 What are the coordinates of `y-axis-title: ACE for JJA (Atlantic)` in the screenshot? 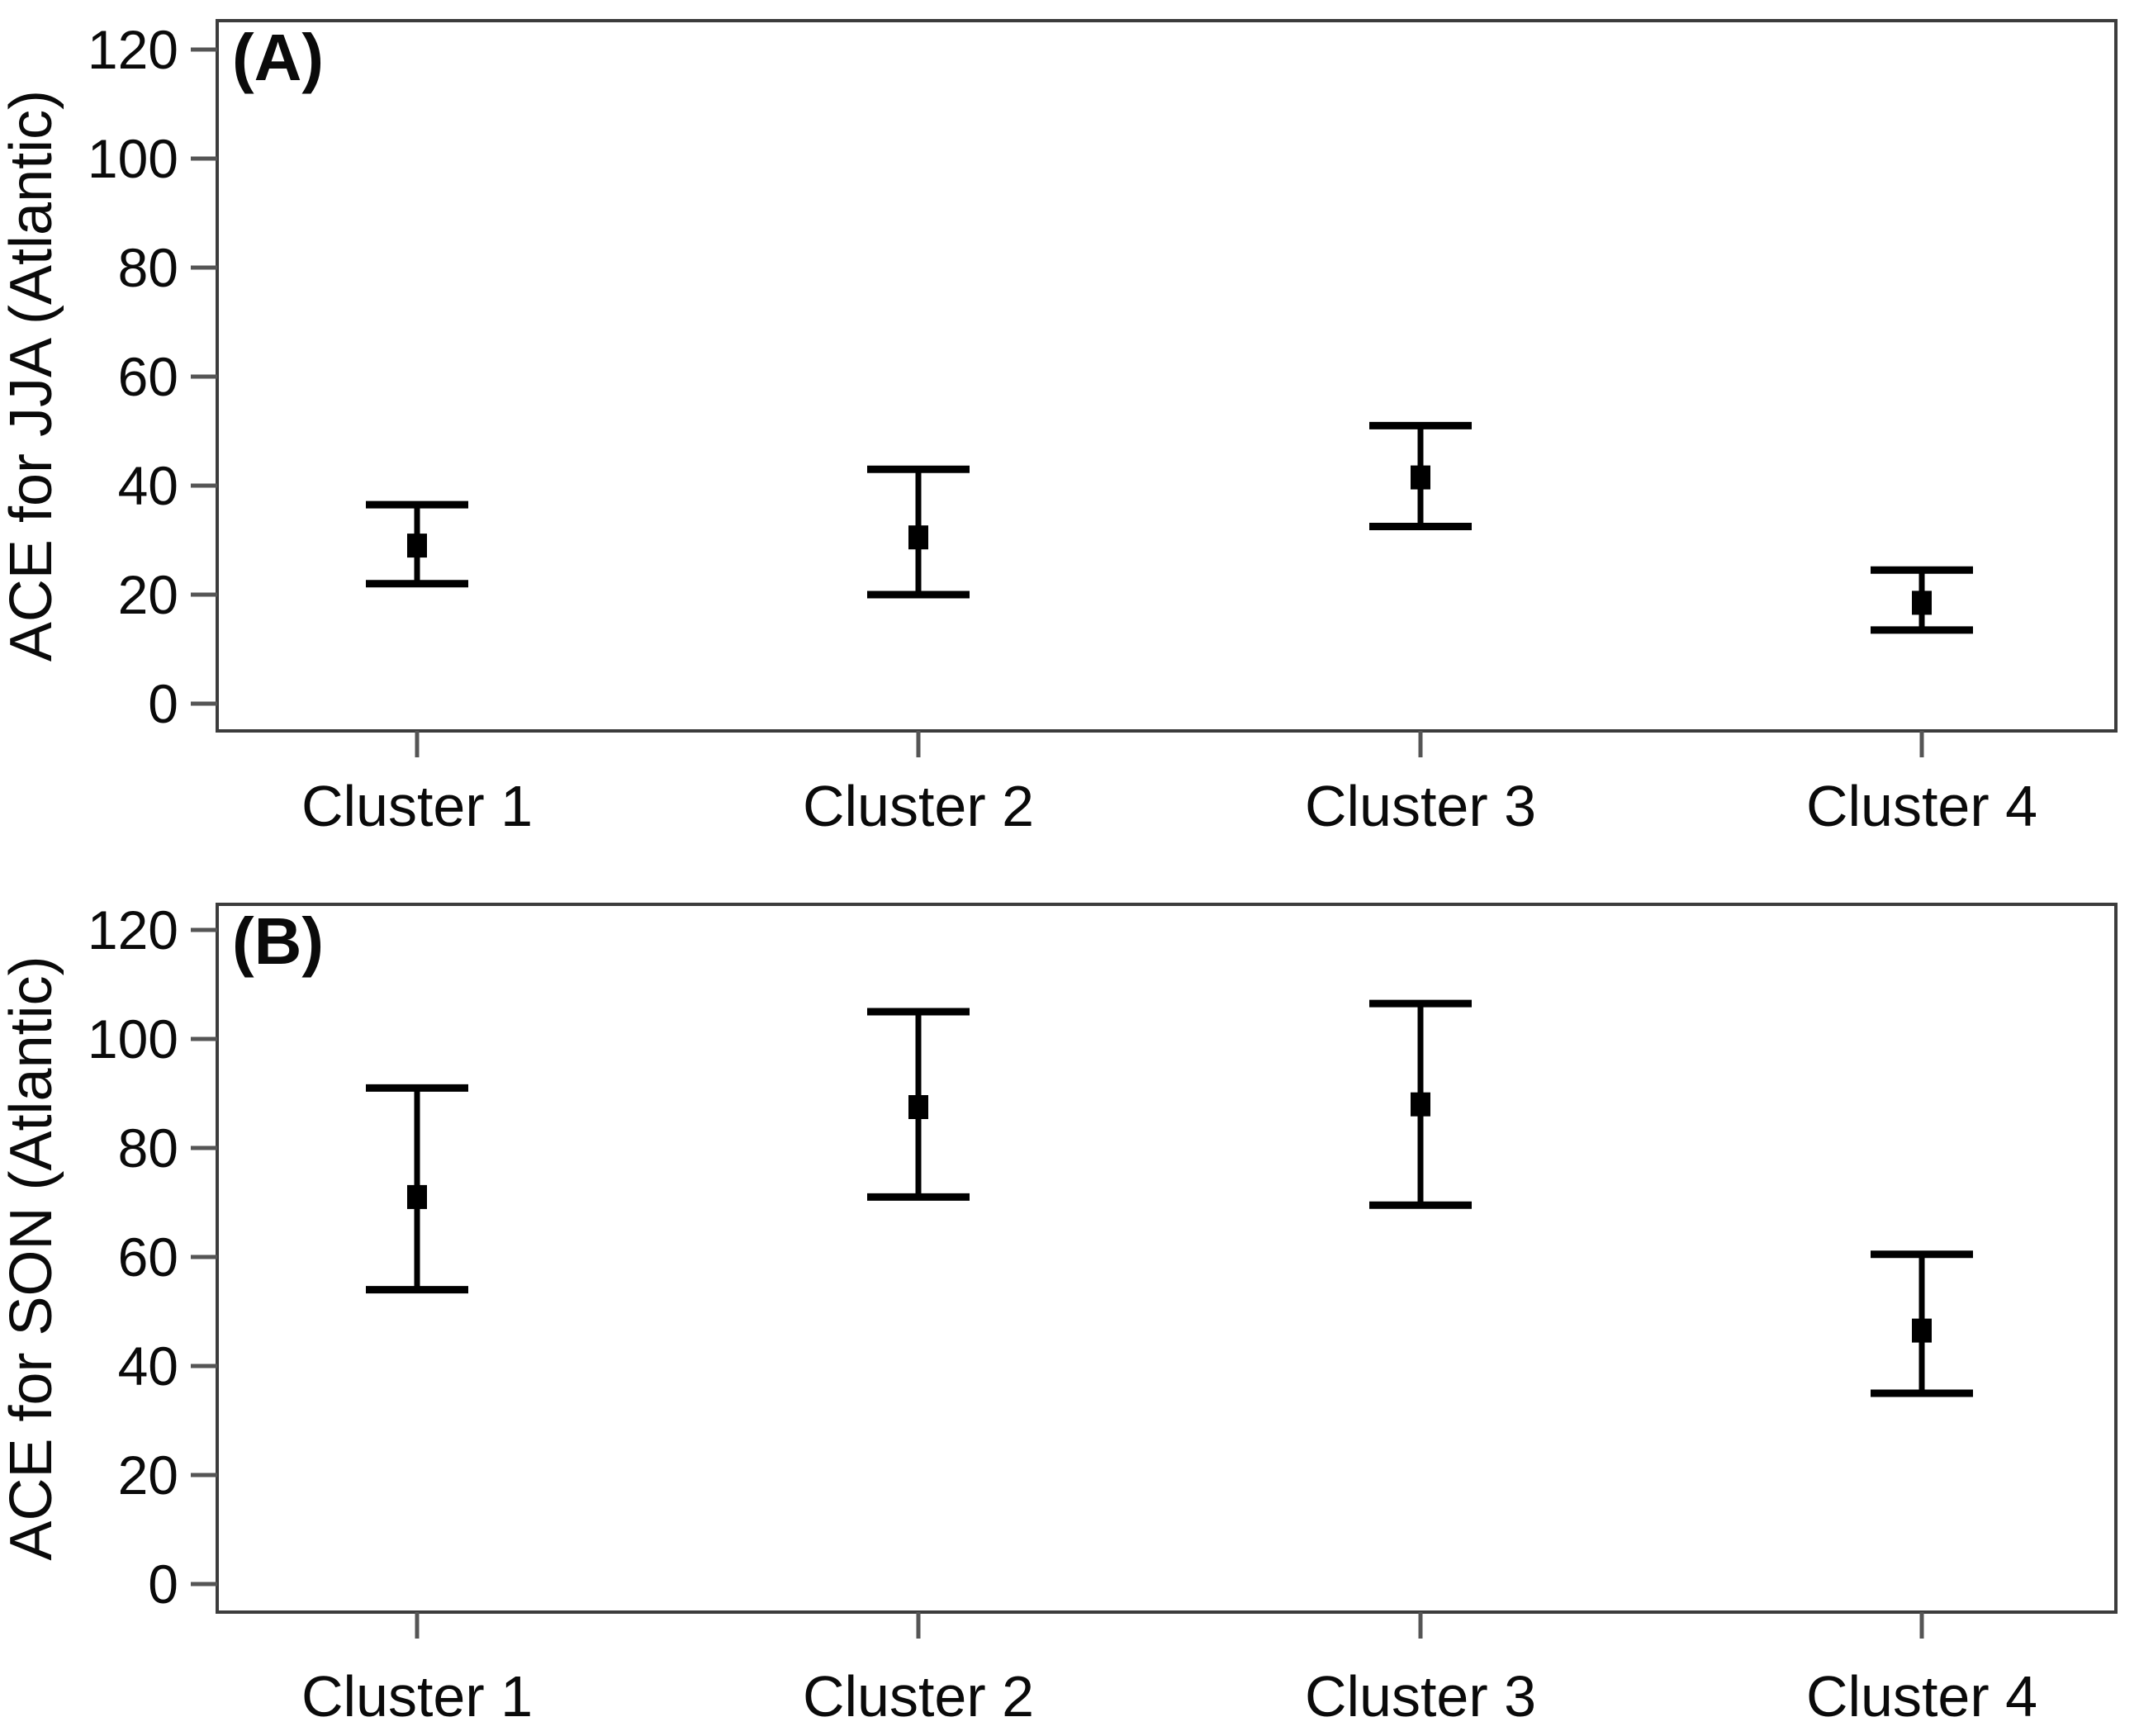 It's located at (32, 376).